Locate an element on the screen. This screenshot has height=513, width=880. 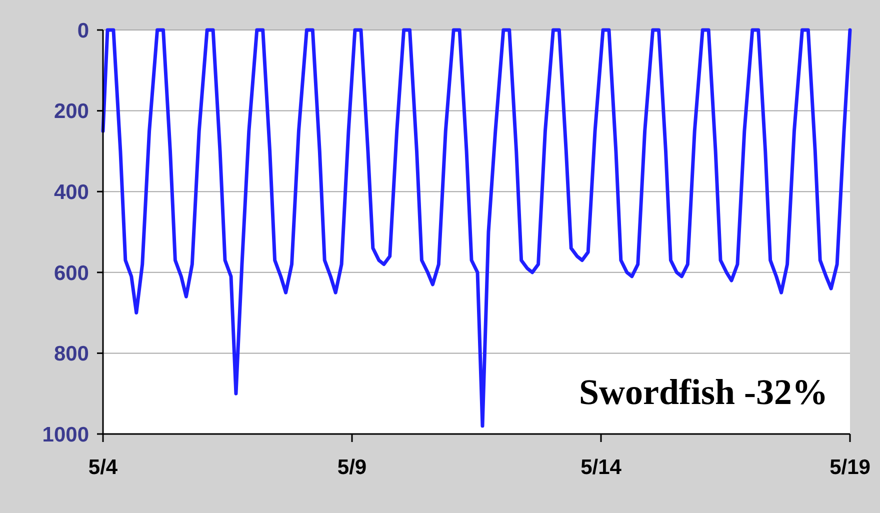
y-tick-label: 600 is located at coordinates (71, 273).